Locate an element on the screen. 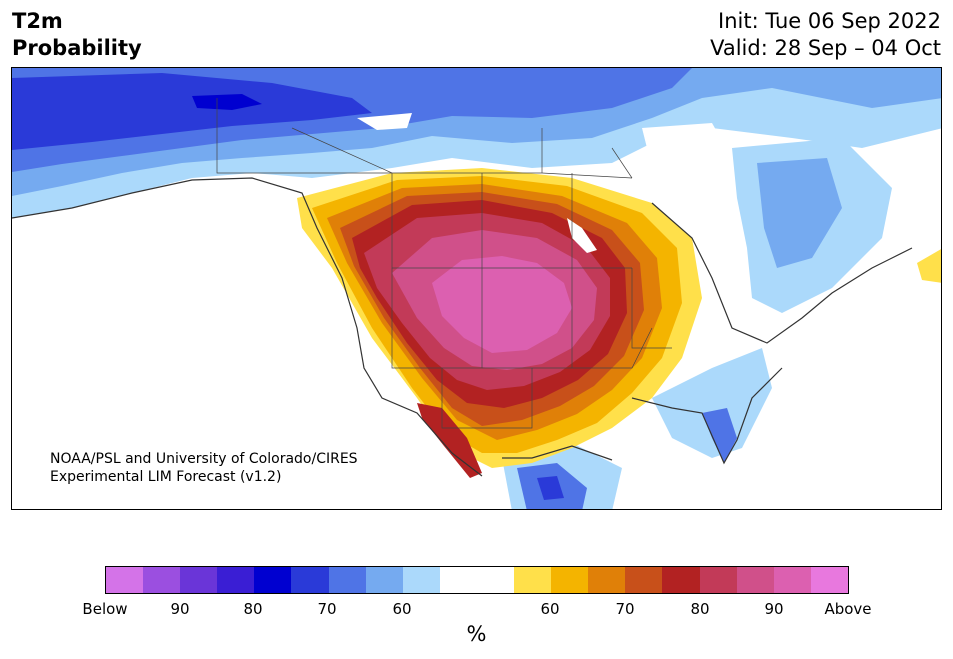 This screenshot has height=659, width=953. valid-dates: Valid: 28 Sep – 04 Oct is located at coordinates (825, 48).